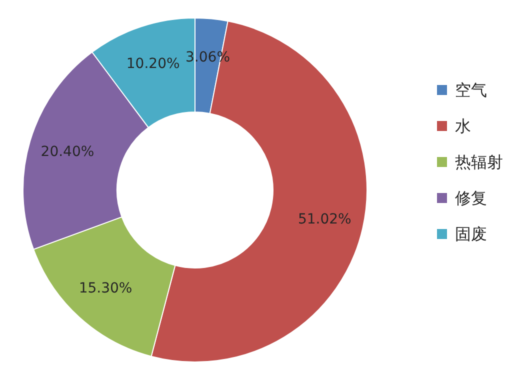 This screenshot has width=523, height=379. Describe the element at coordinates (67, 152) in the screenshot. I see `data-label: 20.40%` at that location.